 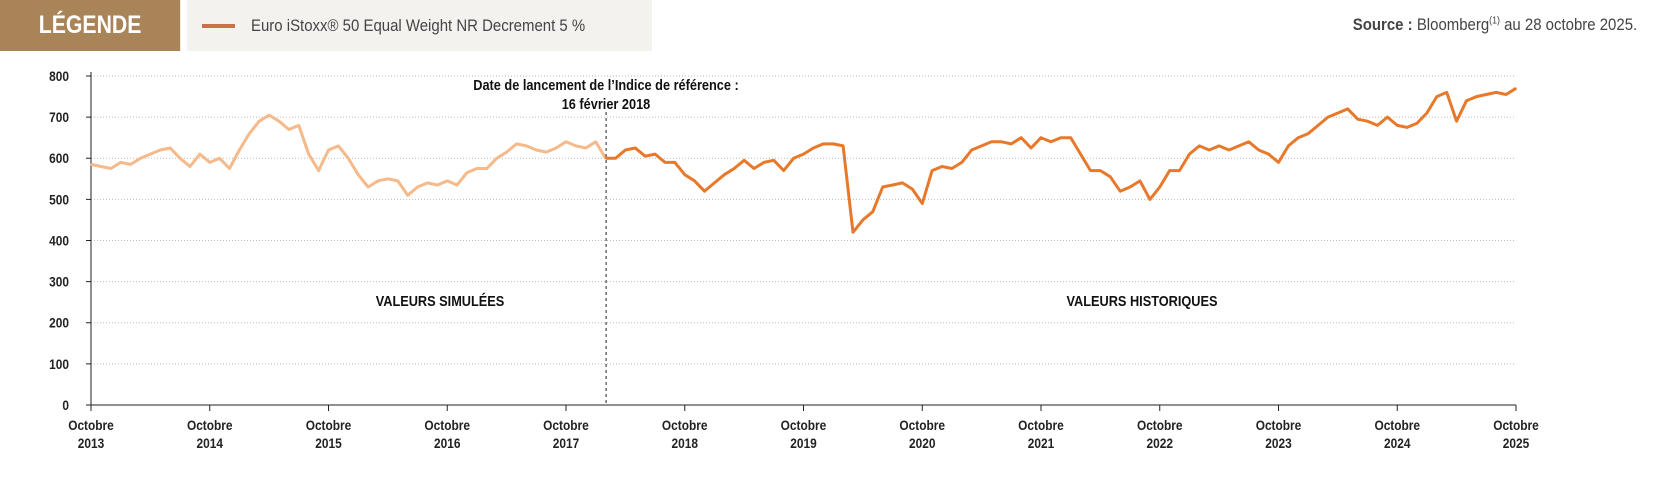 I want to click on y-tick-label: 700, so click(x=59, y=117).